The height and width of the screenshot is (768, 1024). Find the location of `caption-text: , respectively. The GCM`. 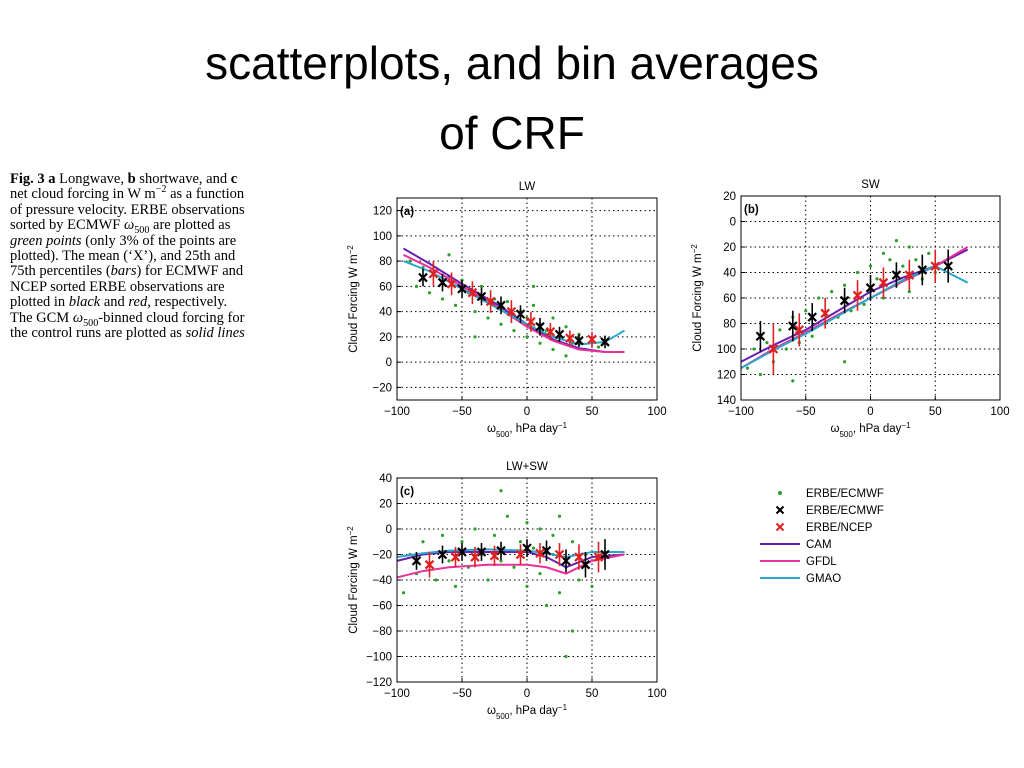

caption-text: , respectively. The GCM is located at coordinates (119, 310).